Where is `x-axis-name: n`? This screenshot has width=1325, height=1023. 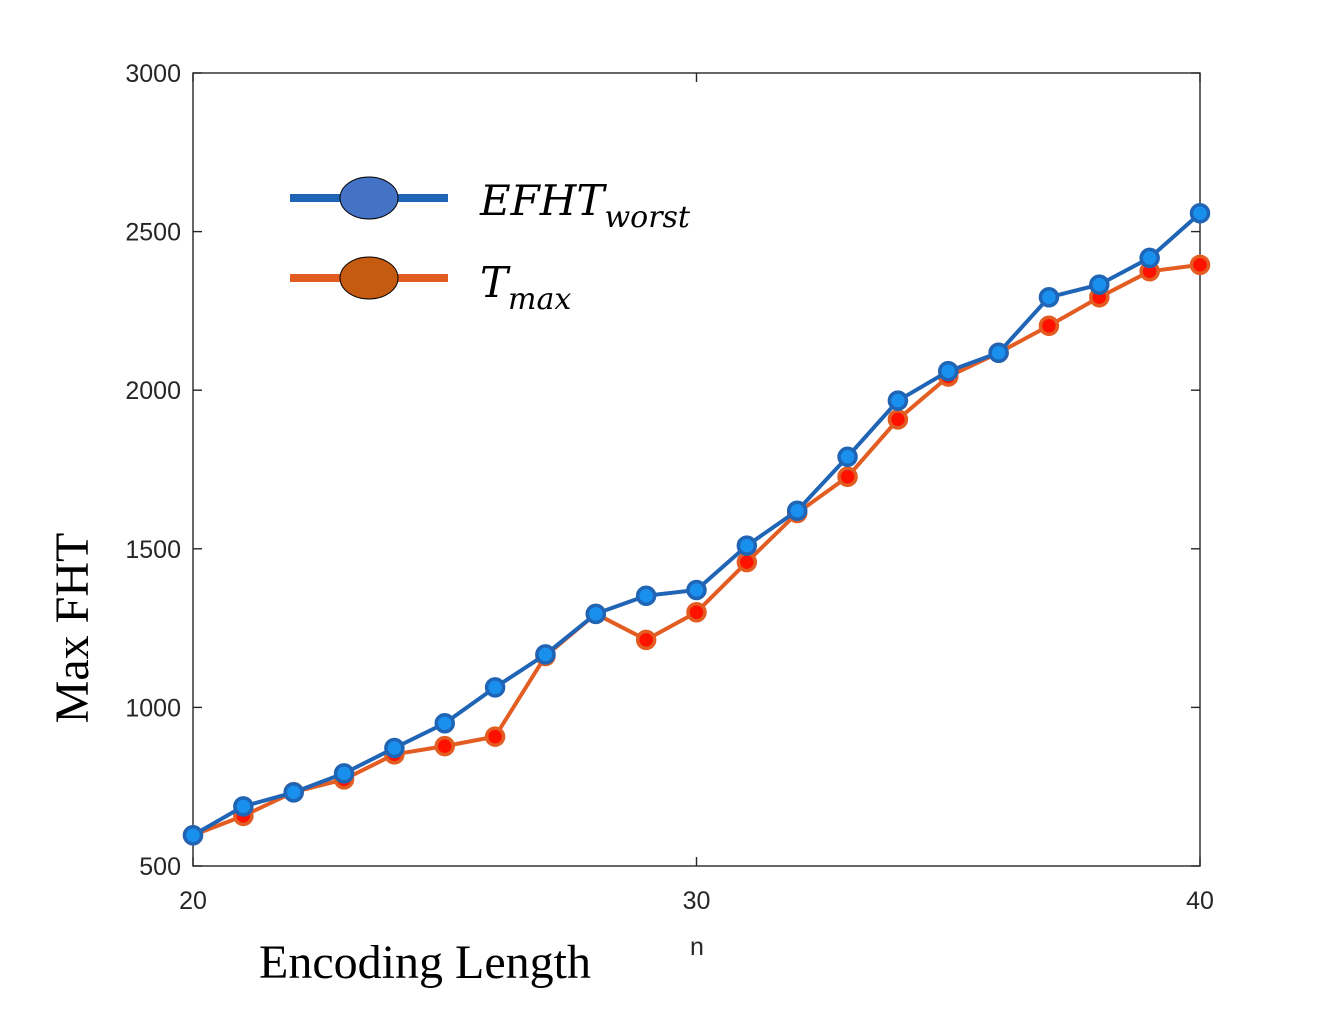 x-axis-name: n is located at coordinates (697, 947).